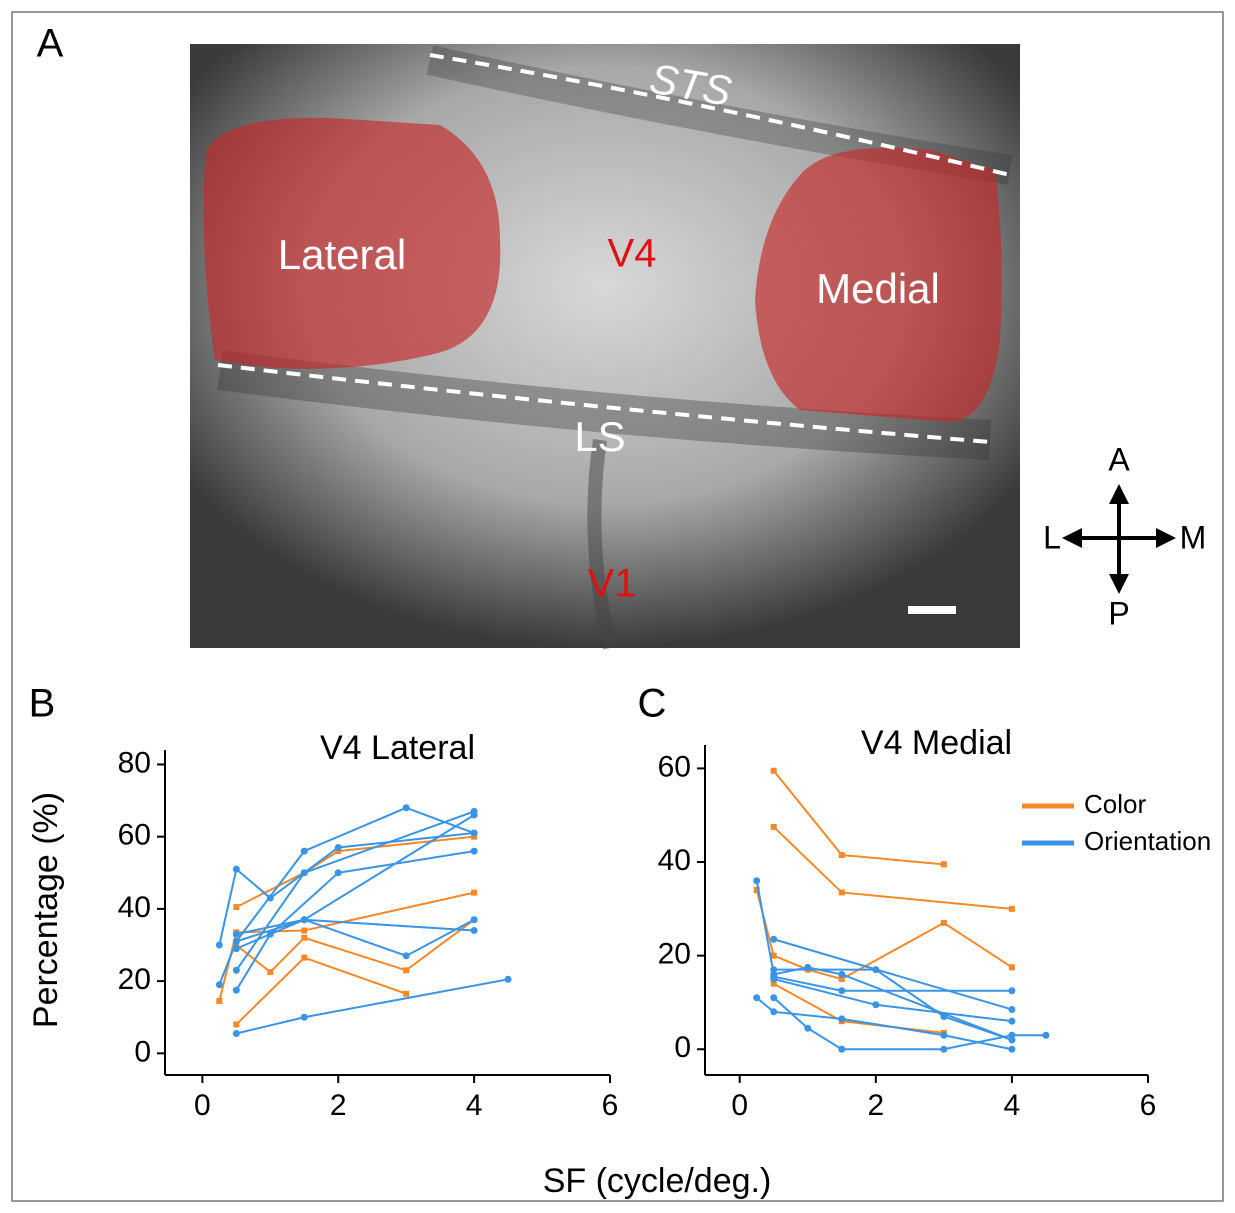 The width and height of the screenshot is (1235, 1213). Describe the element at coordinates (878, 288) in the screenshot. I see `region-label: Medial` at that location.